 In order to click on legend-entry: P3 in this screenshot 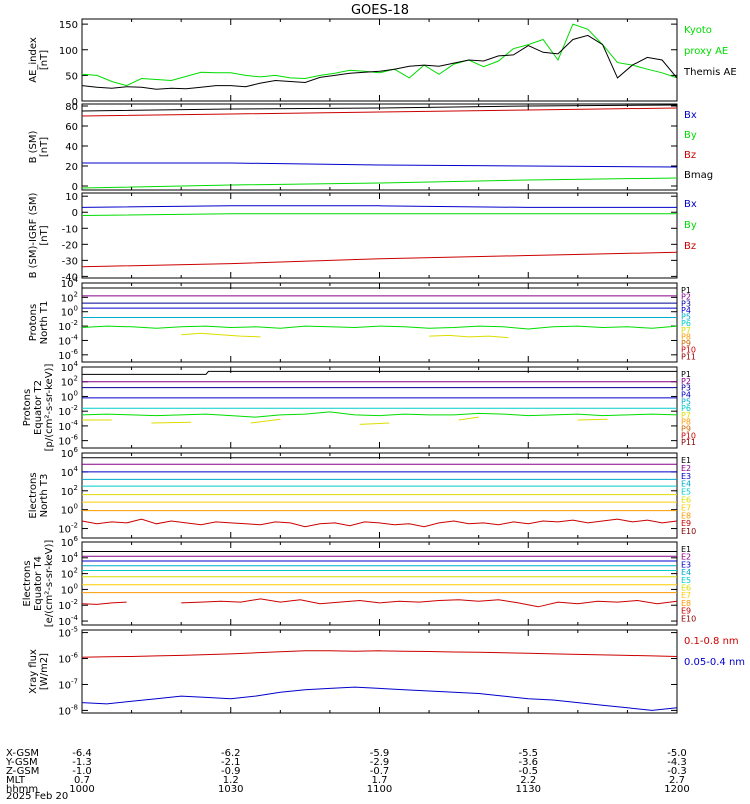, I will do `click(686, 303)`.